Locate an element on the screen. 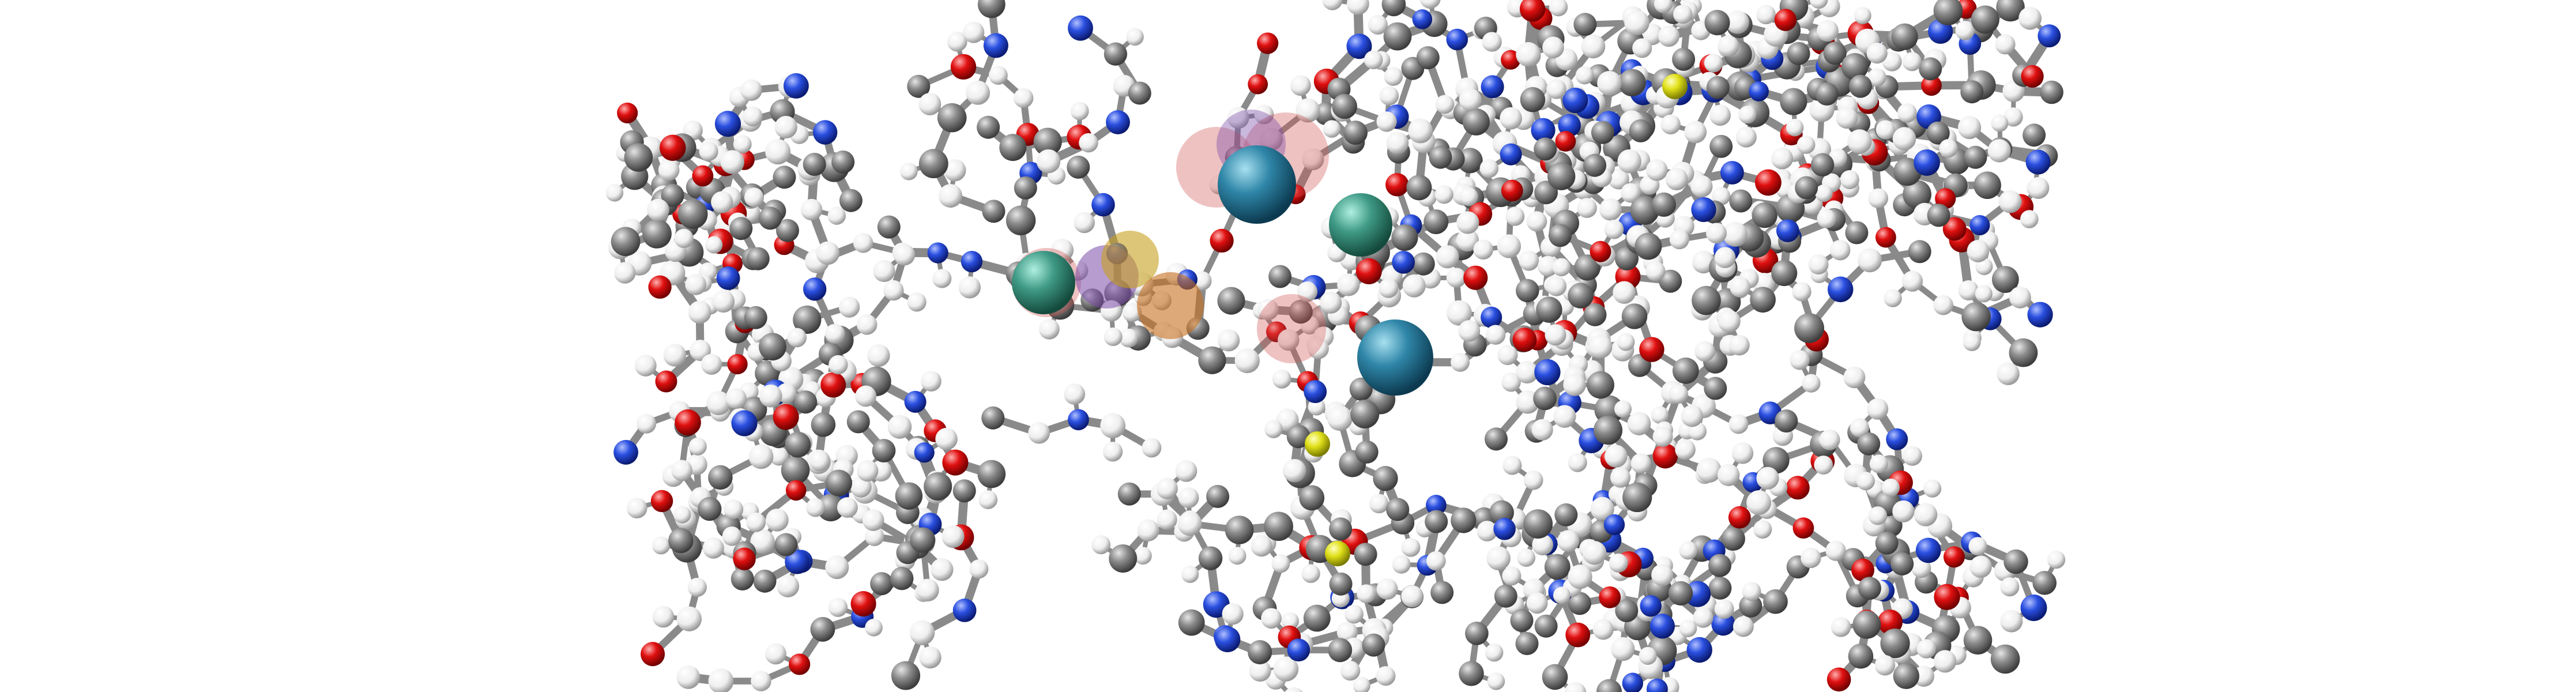 This screenshot has height=692, width=2576. orange-ion-sphere is located at coordinates (1170, 306).